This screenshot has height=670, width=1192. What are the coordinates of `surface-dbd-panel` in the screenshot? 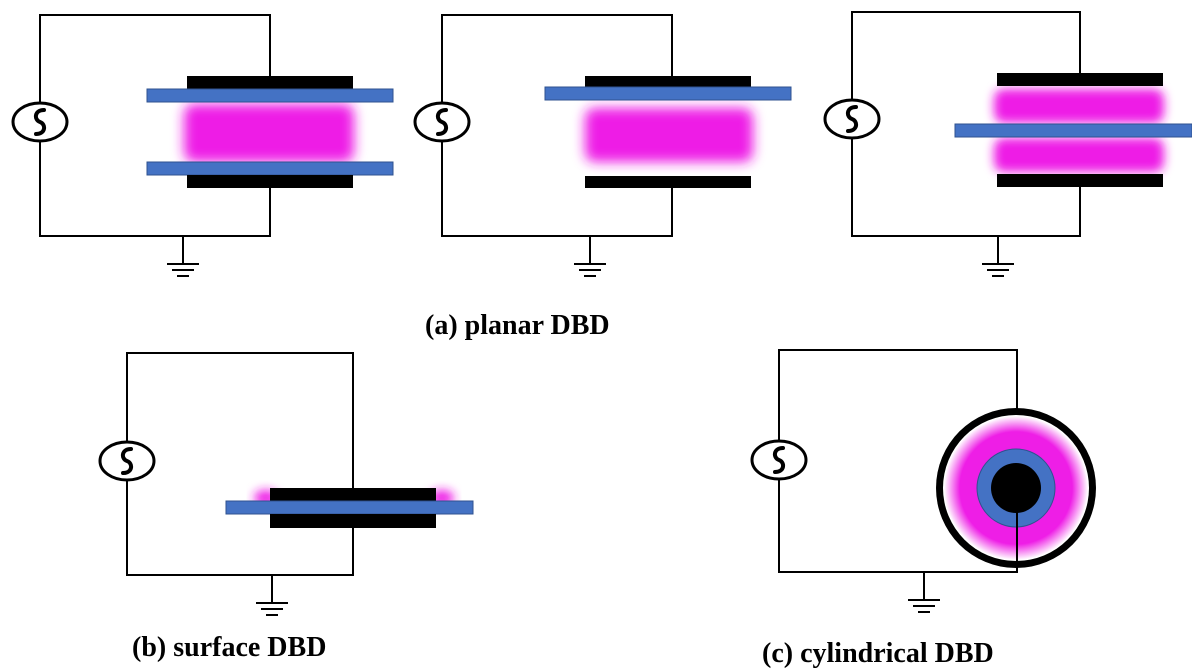 It's located at (286, 484).